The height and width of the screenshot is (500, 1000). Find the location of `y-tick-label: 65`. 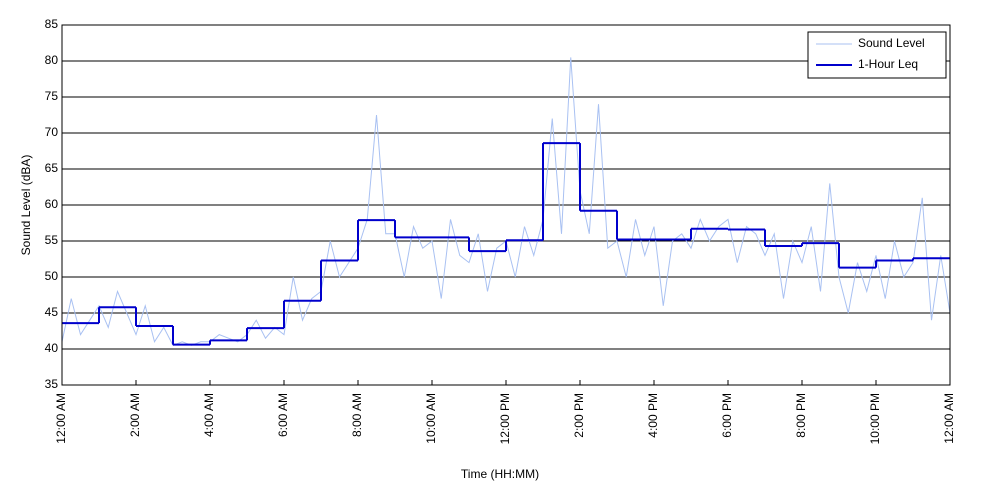

y-tick-label: 65 is located at coordinates (52, 168).